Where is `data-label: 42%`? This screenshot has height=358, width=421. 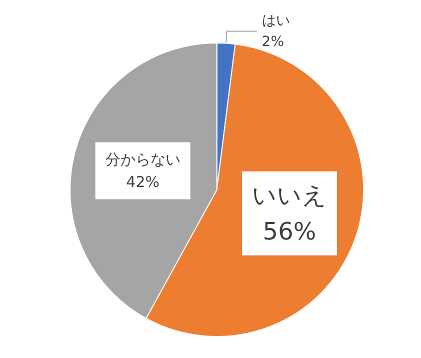
data-label: 42% is located at coordinates (143, 181).